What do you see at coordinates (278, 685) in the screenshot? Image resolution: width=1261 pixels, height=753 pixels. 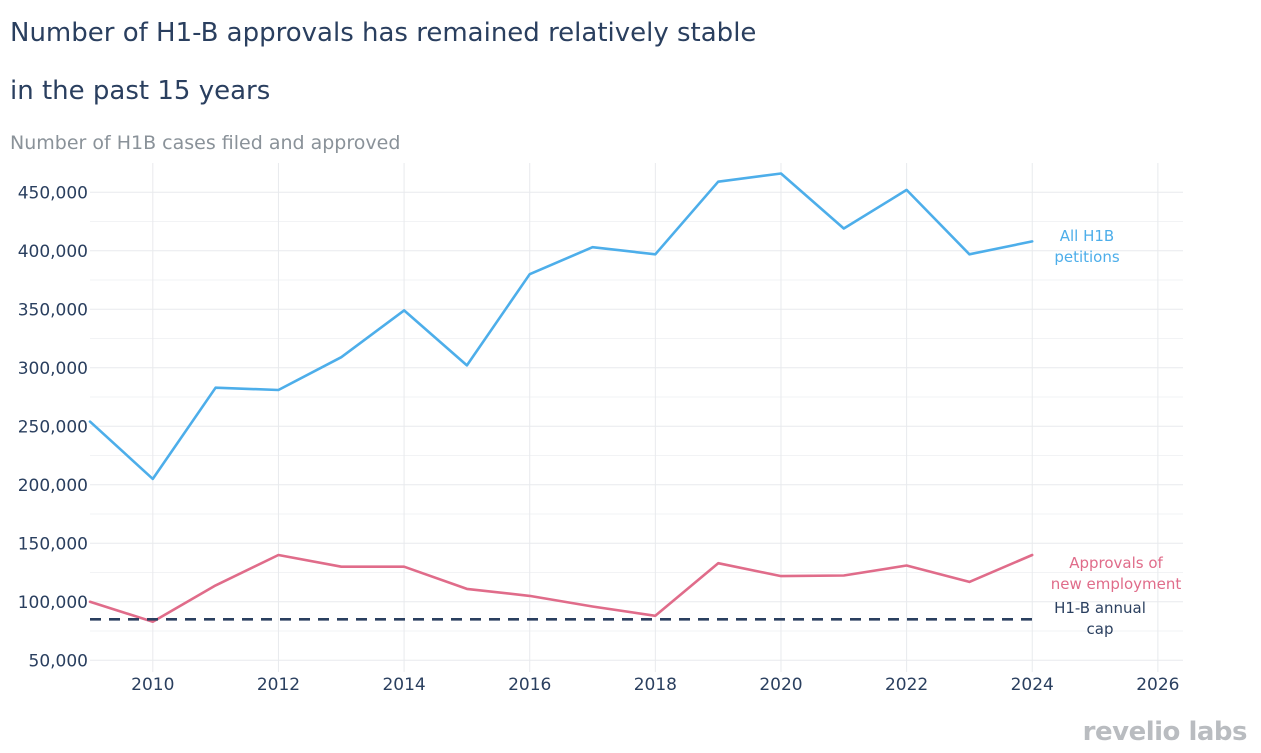 I see `x-tick-label: 2012` at bounding box center [278, 685].